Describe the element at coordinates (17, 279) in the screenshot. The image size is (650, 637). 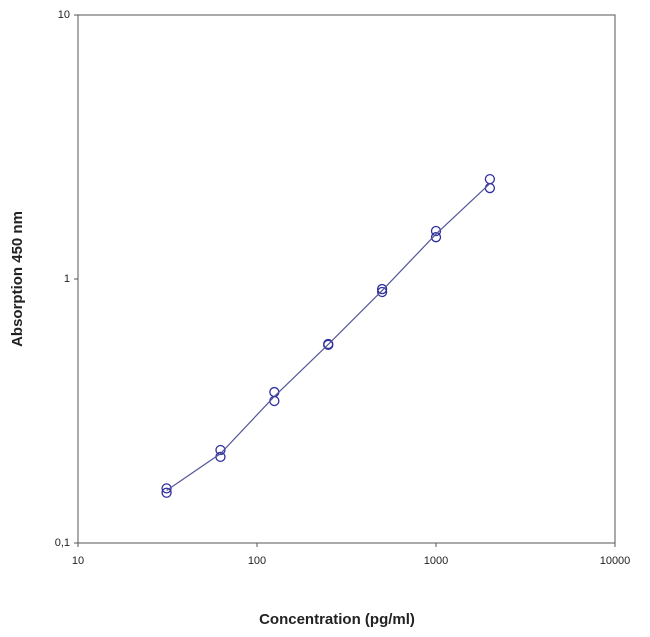
I see `y-axis-title: Absorption 450 nm` at that location.